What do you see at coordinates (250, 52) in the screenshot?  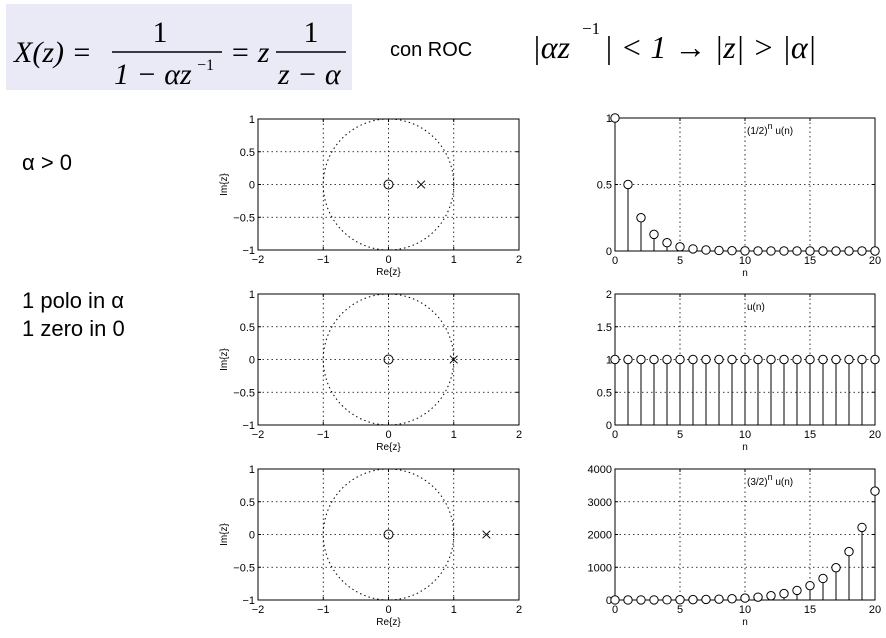 I see `formula-eq2: = z` at bounding box center [250, 52].